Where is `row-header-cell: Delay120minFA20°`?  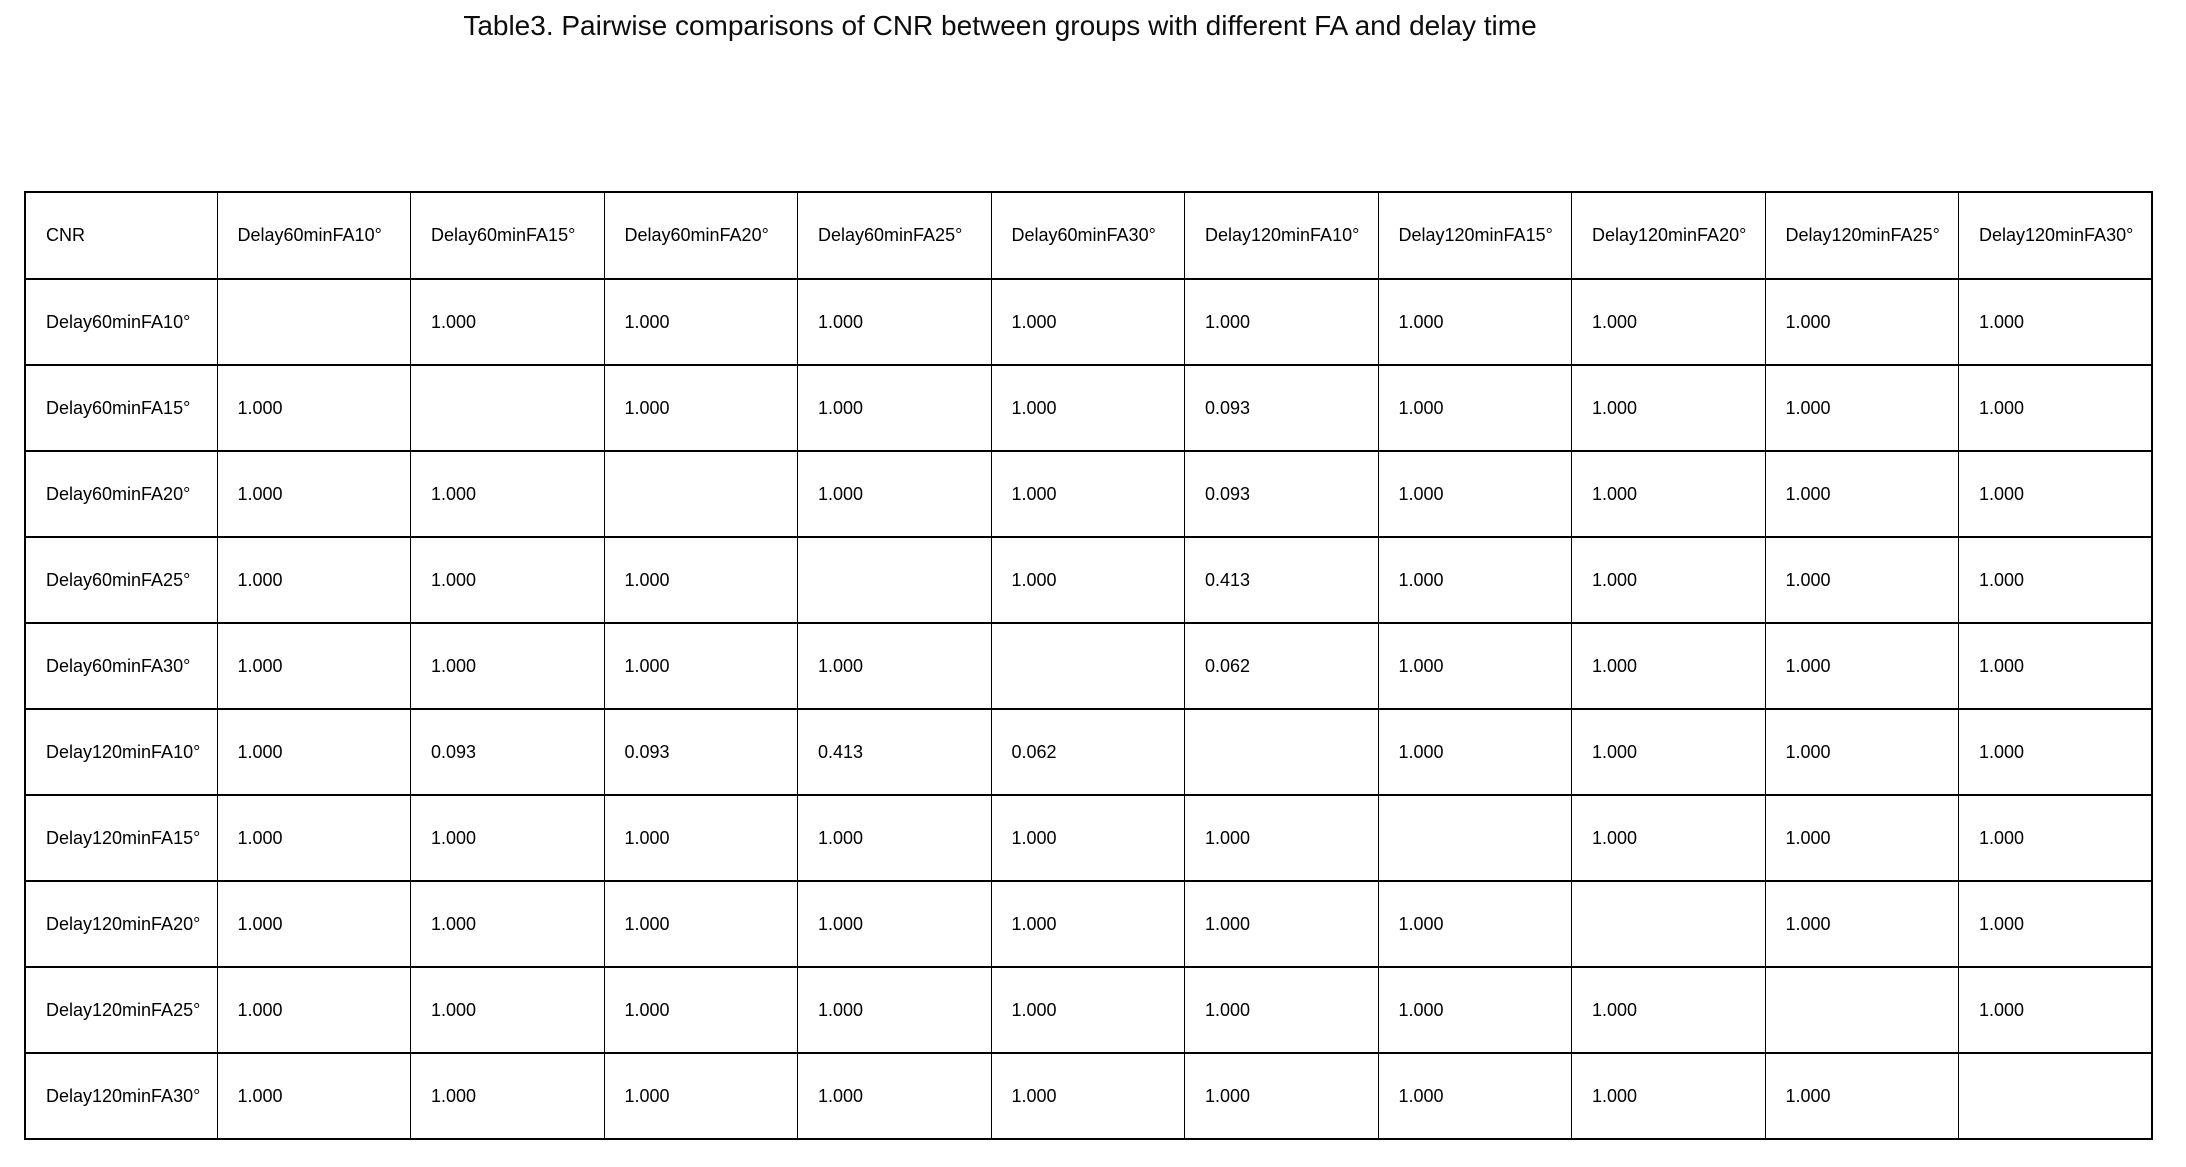
row-header-cell: Delay120minFA20° is located at coordinates (121, 924).